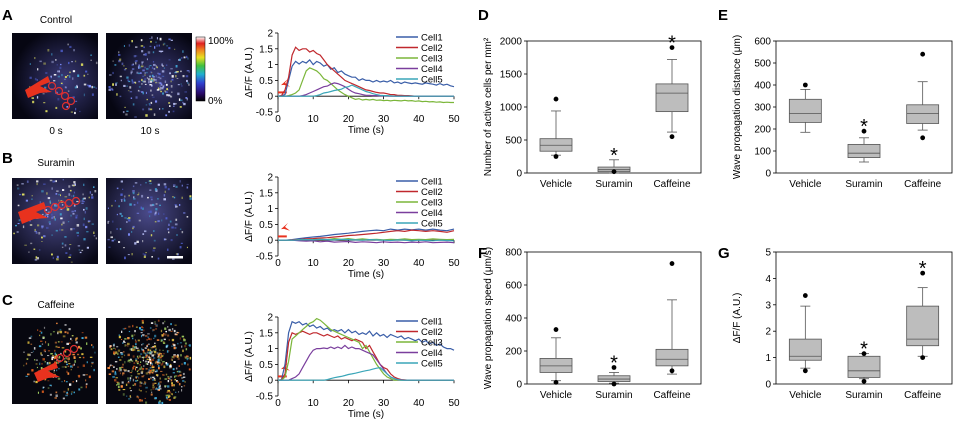 This screenshot has width=964, height=431. Describe the element at coordinates (175, 257) in the screenshot. I see `scale-bar` at that location.